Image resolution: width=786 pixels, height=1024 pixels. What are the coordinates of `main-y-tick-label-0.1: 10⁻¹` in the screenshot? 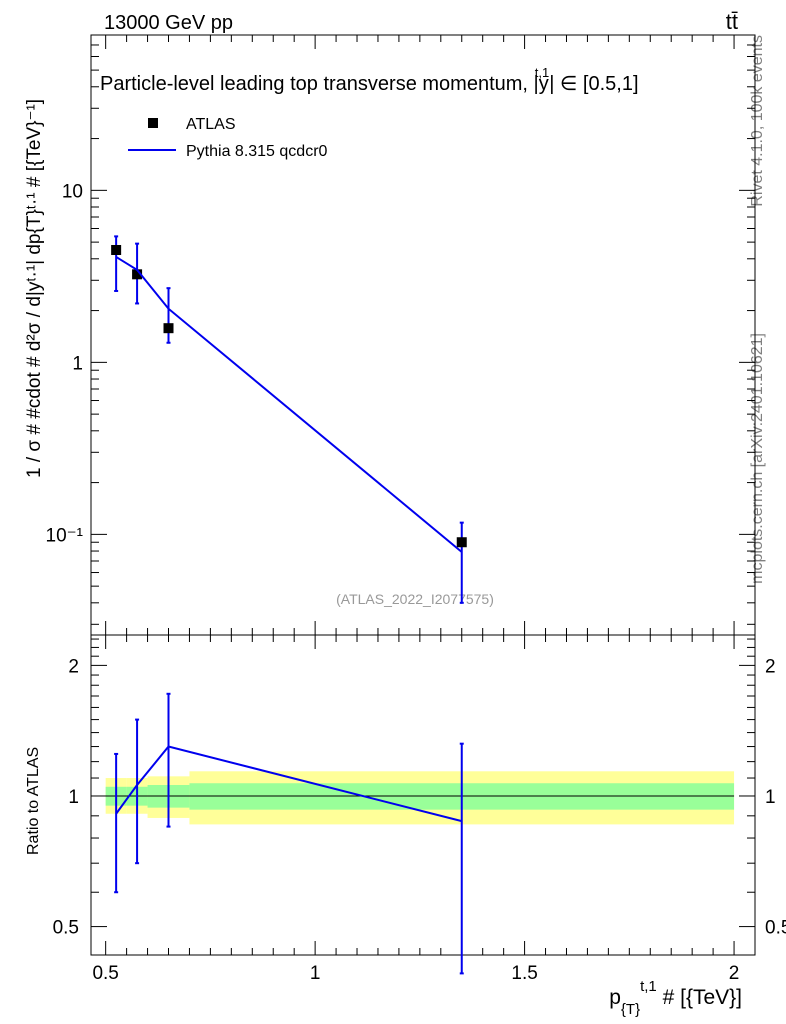 It's located at (65, 535).